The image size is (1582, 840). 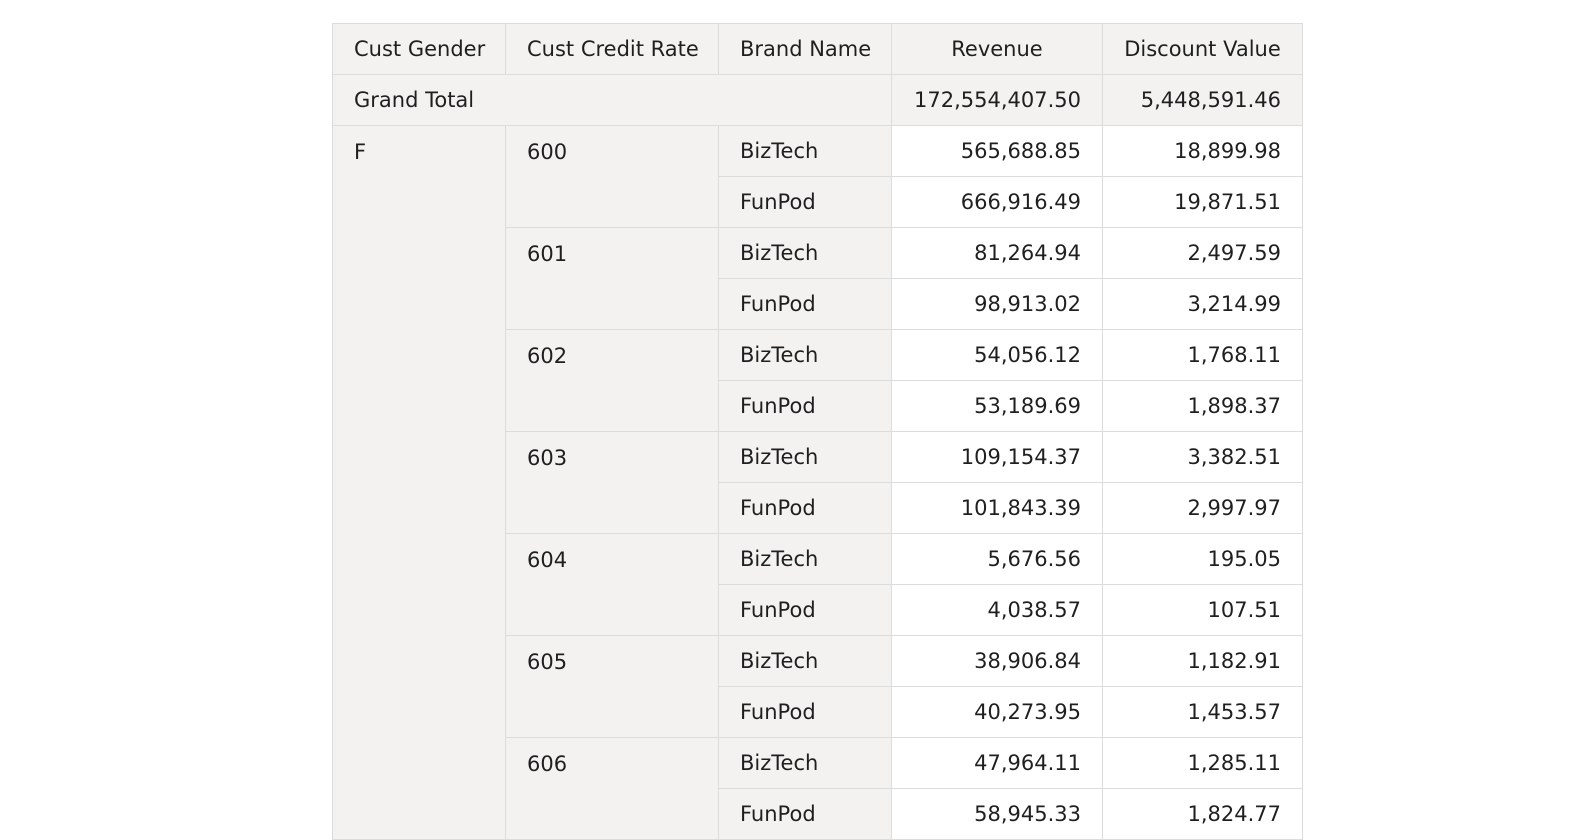 I want to click on cust-credit-rate-cell: 603, so click(x=612, y=482).